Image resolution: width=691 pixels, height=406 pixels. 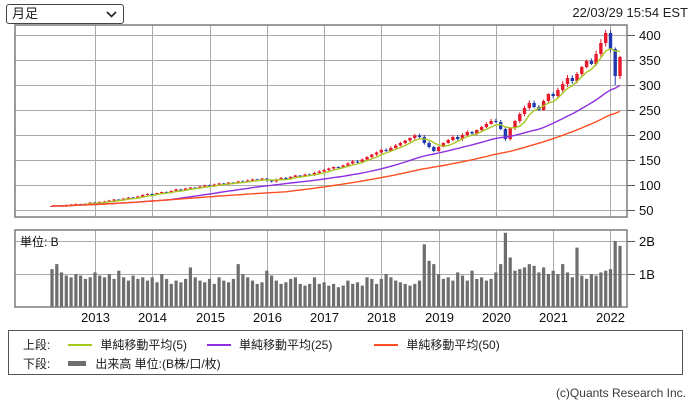 I want to click on price-tick-250: 250, so click(x=650, y=110).